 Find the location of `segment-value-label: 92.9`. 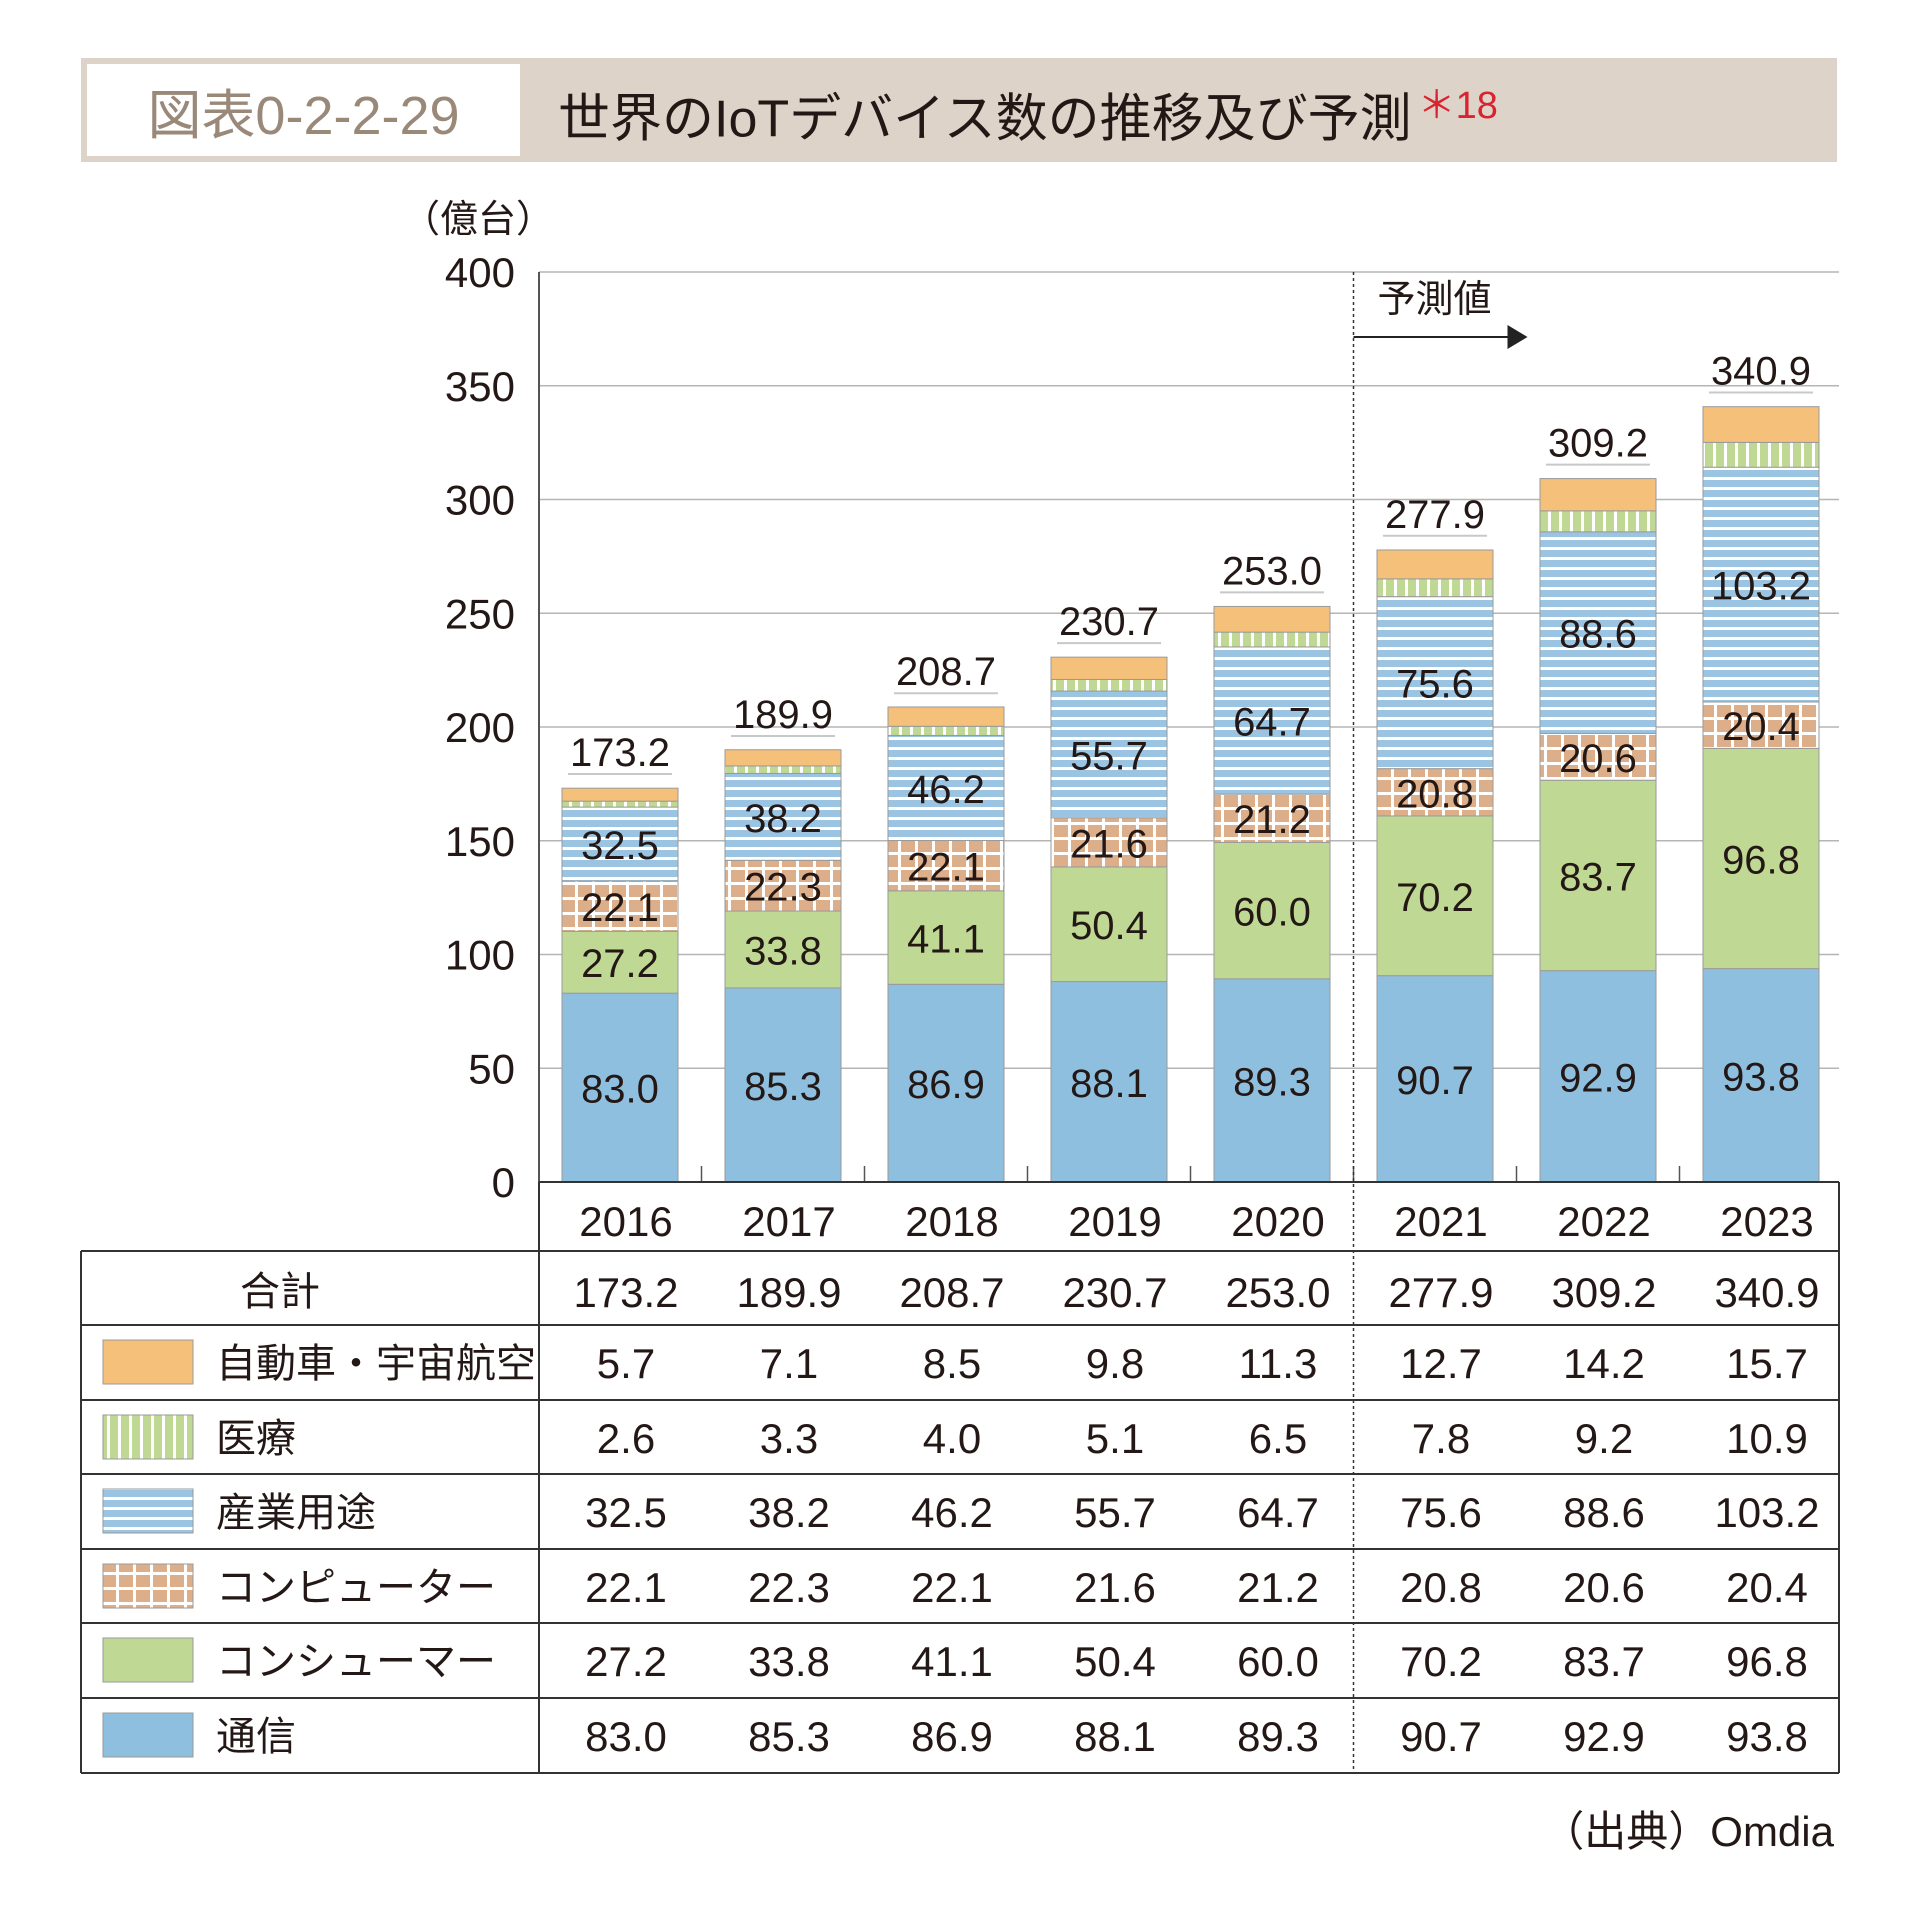

segment-value-label: 92.9 is located at coordinates (1598, 1078).